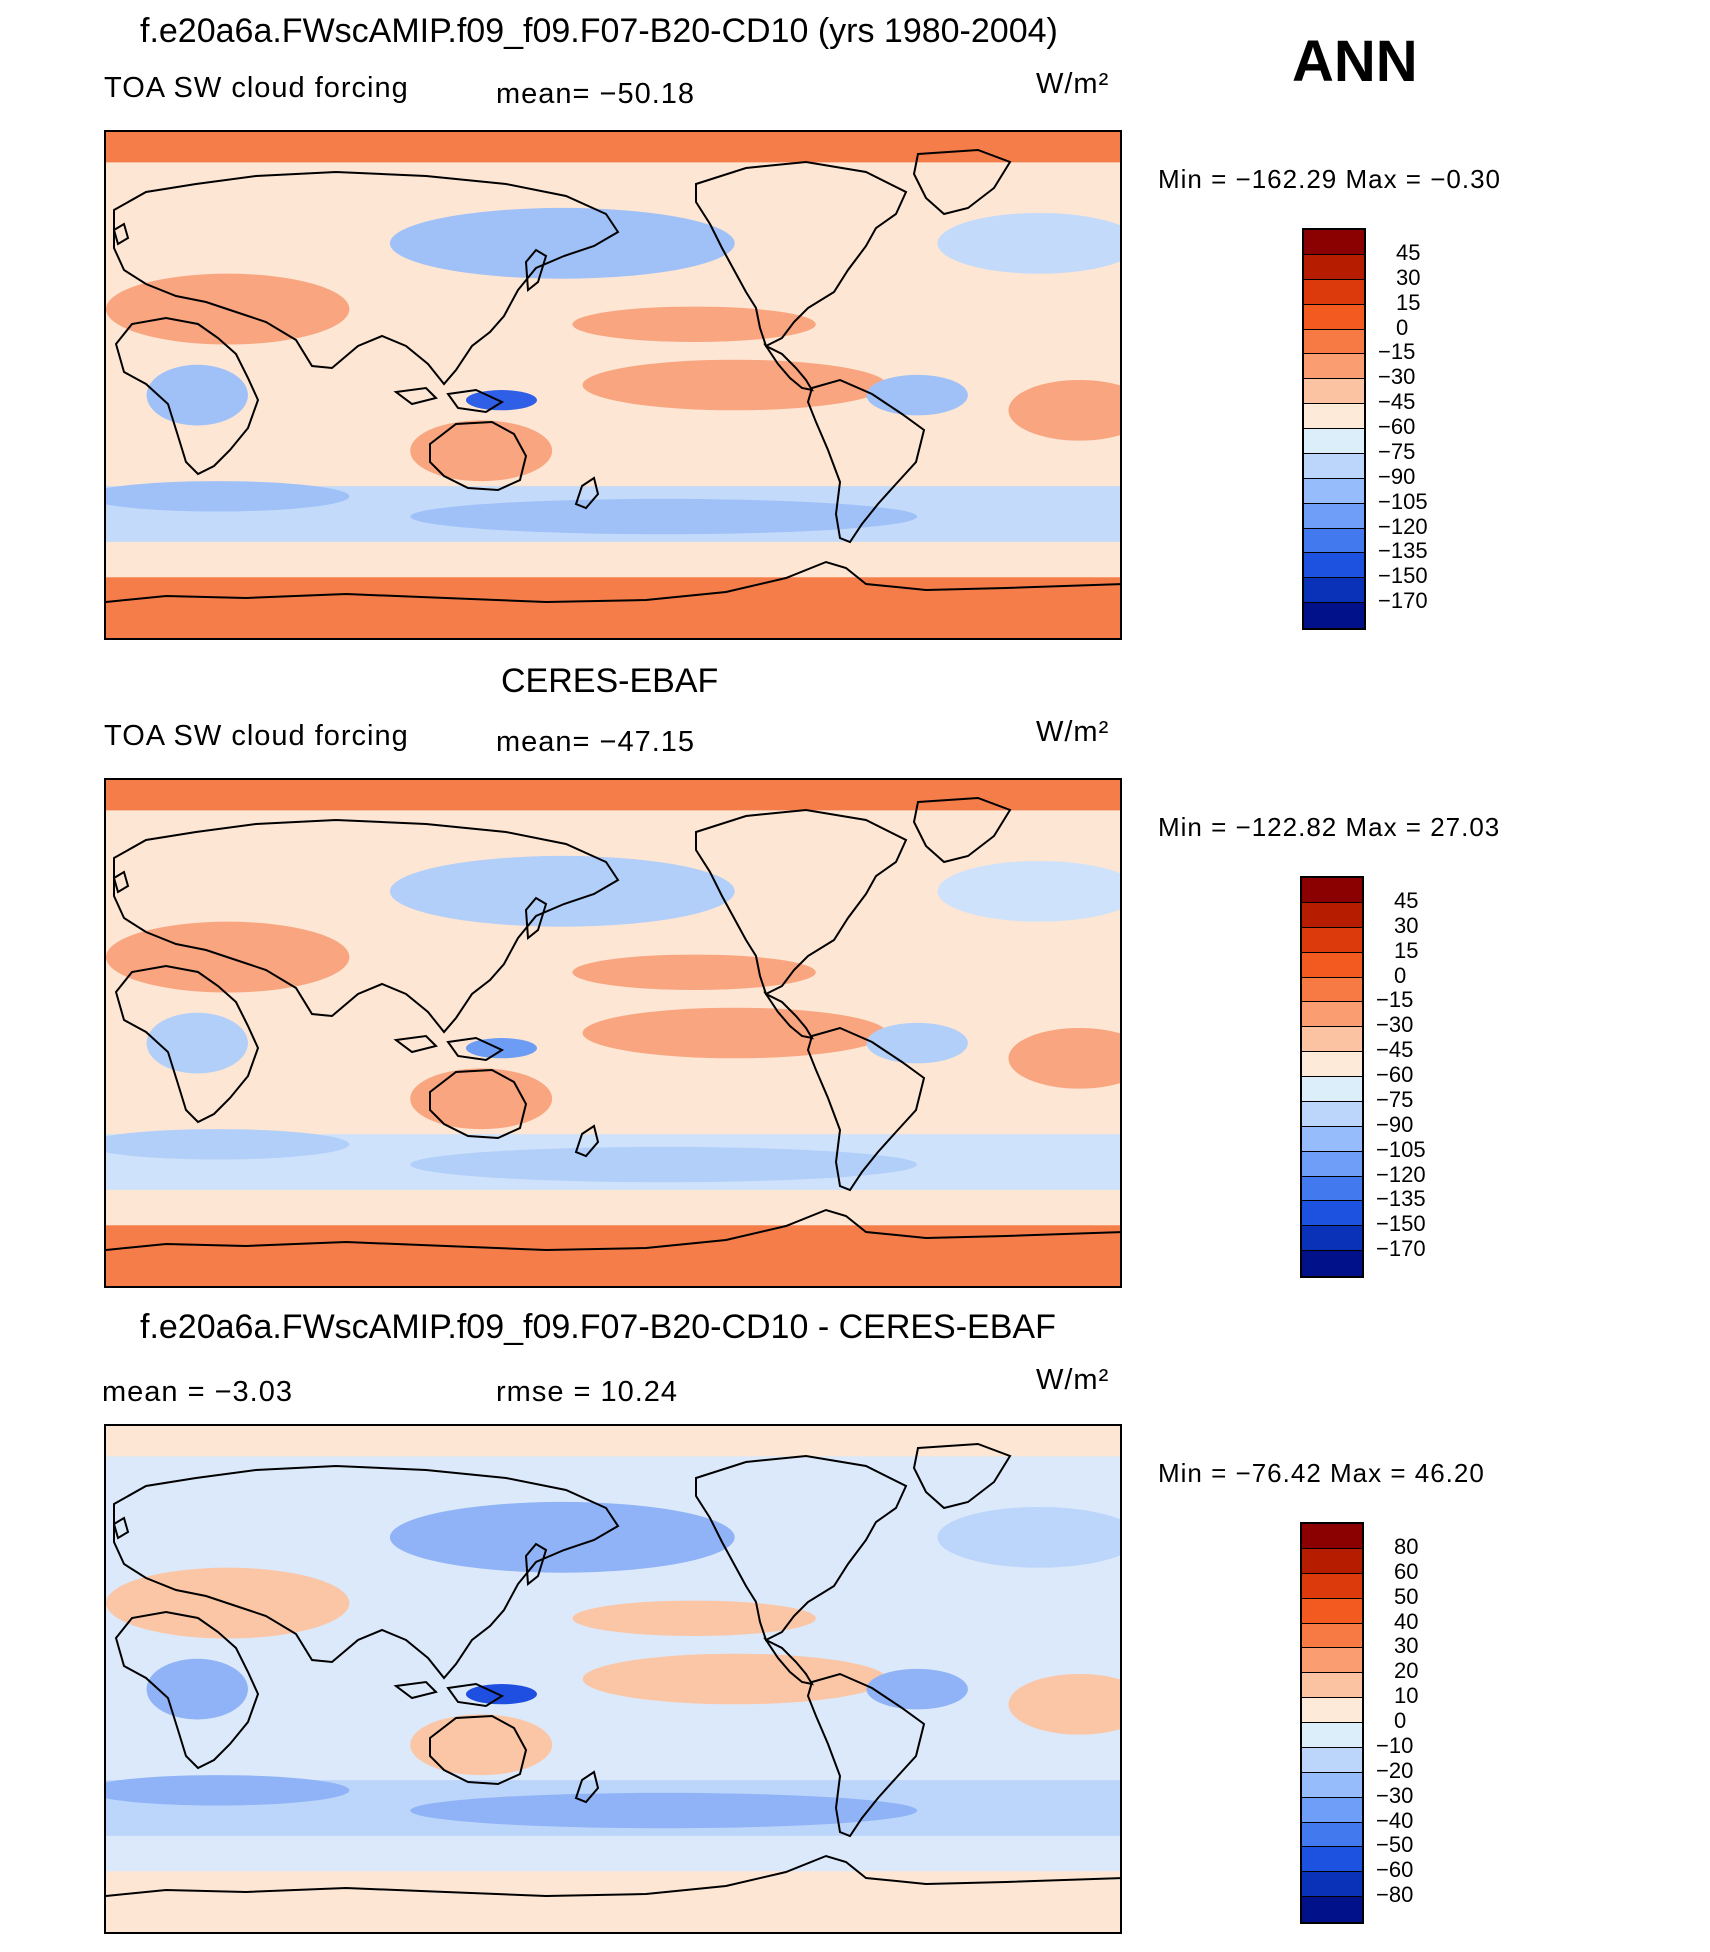 The height and width of the screenshot is (1952, 1710). I want to click on colorbar-tick-label: 60, so click(1406, 1571).